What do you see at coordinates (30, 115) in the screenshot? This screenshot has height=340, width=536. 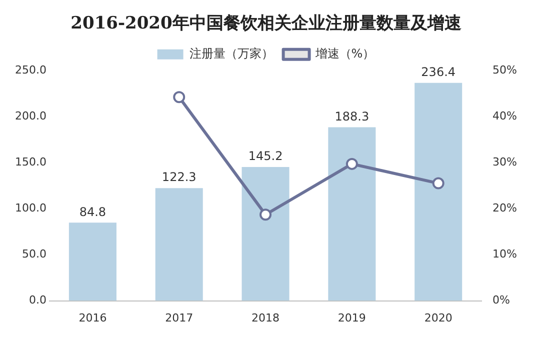 I see `y-tick-label: 200.0` at bounding box center [30, 115].